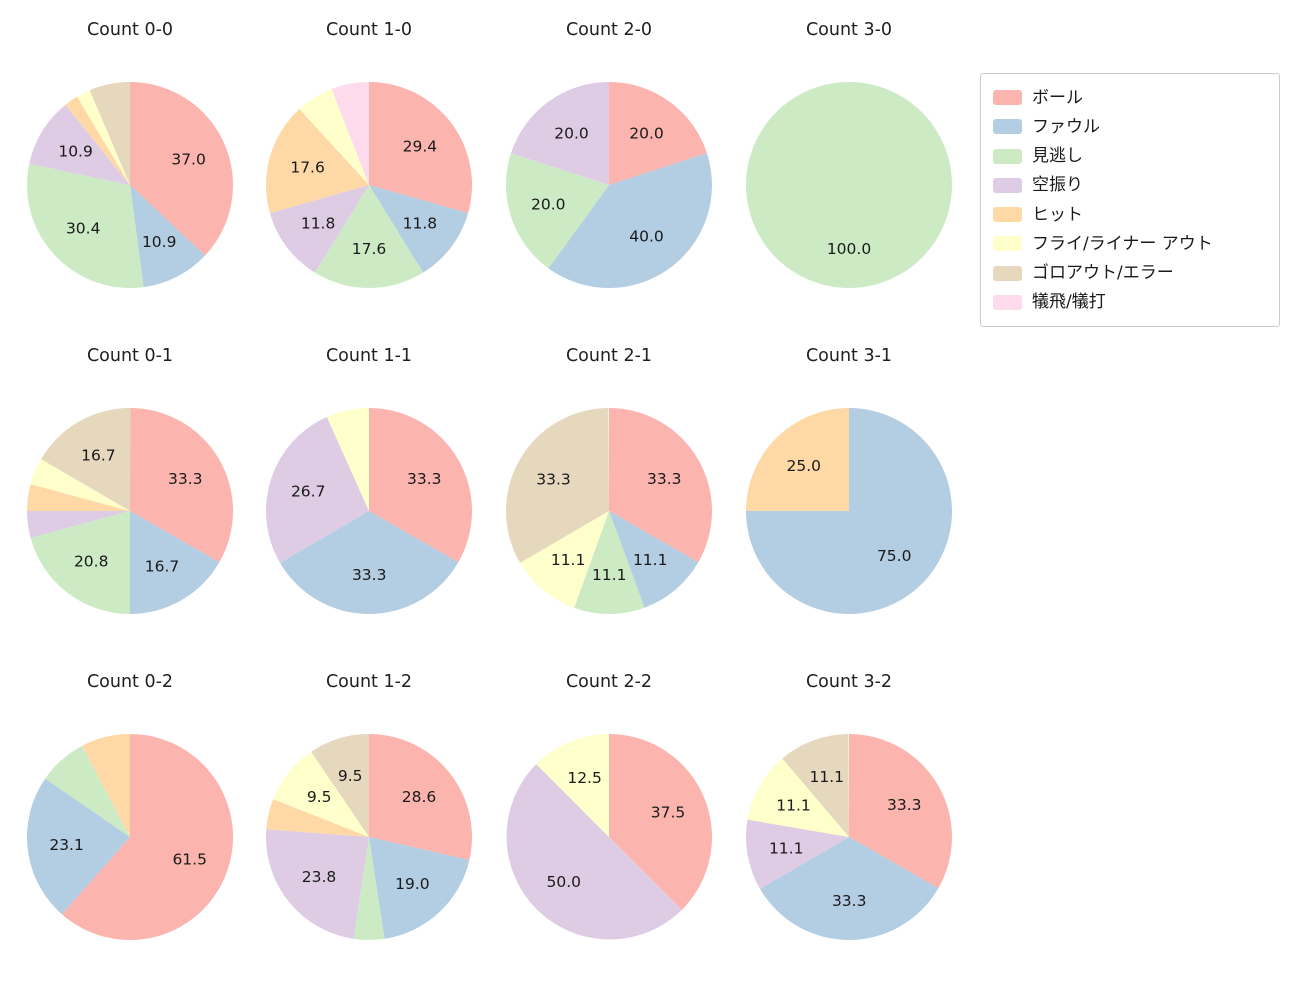 This screenshot has width=1300, height=1000. Describe the element at coordinates (1057, 214) in the screenshot. I see `legend-label: ヒット` at that location.